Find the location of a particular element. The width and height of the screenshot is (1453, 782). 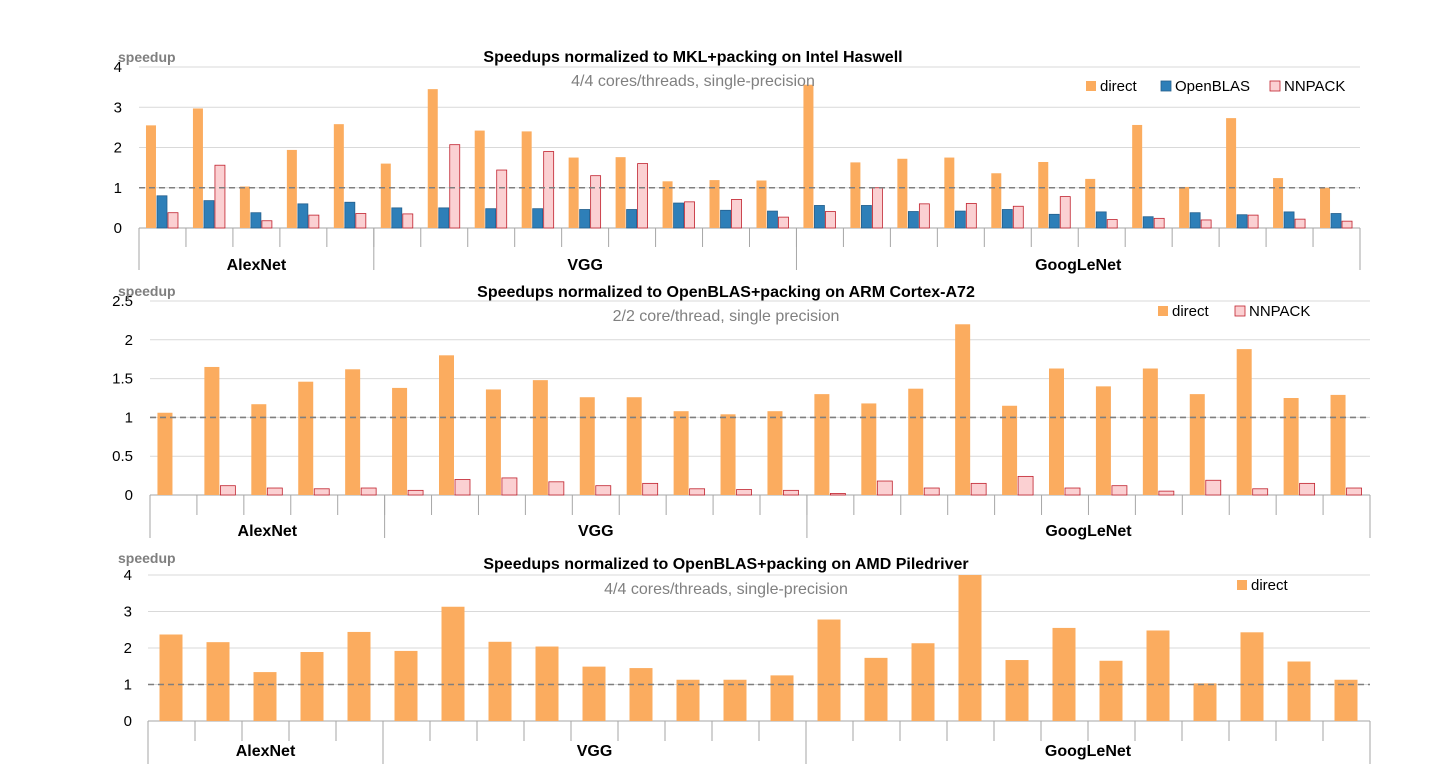

group-label-vgg: VGG is located at coordinates (585, 265).